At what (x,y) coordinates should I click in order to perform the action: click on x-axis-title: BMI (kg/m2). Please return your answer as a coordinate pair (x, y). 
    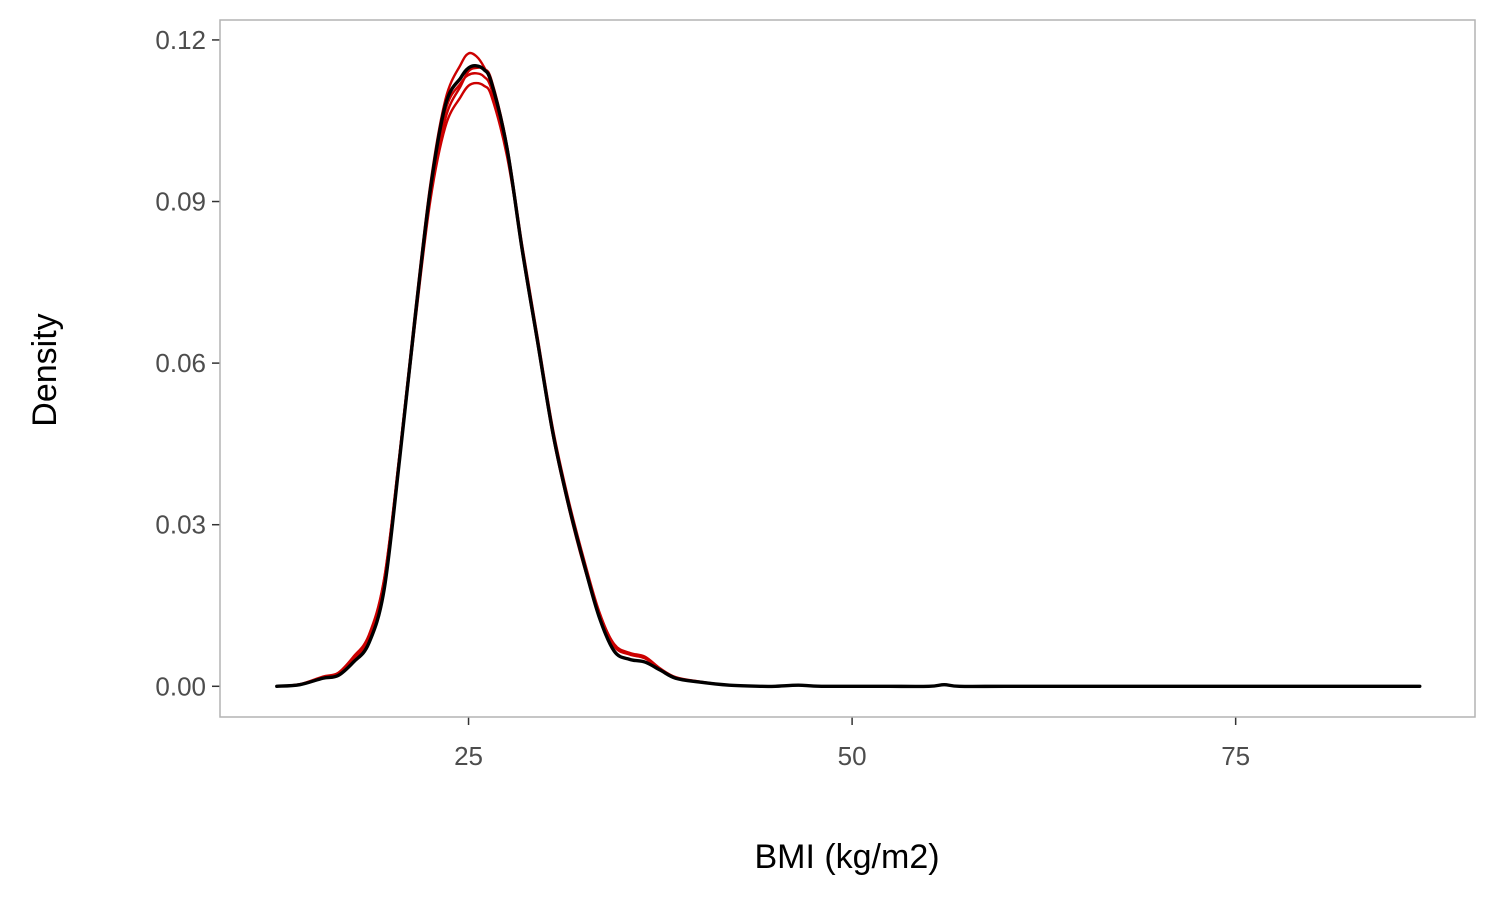
    Looking at the image, I should click on (846, 857).